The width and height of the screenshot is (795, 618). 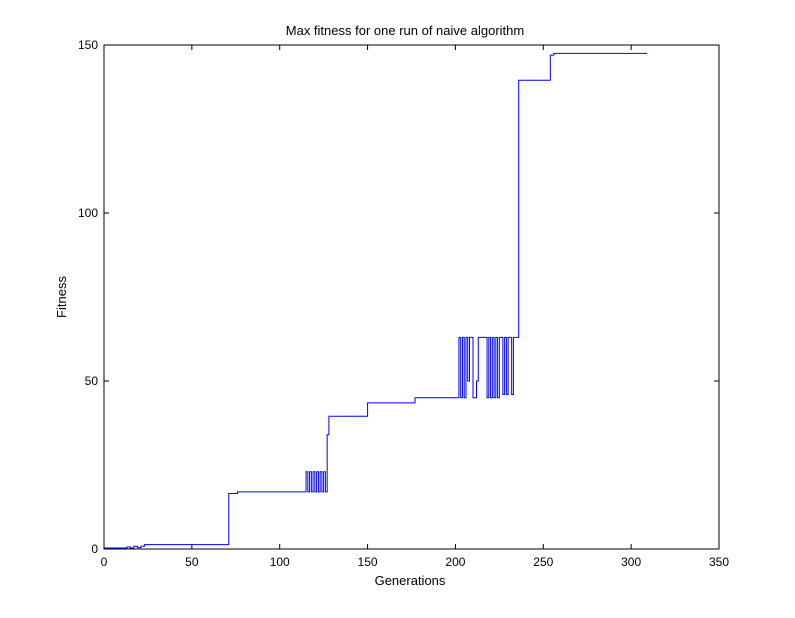 What do you see at coordinates (88, 213) in the screenshot?
I see `y-tick-label: 100` at bounding box center [88, 213].